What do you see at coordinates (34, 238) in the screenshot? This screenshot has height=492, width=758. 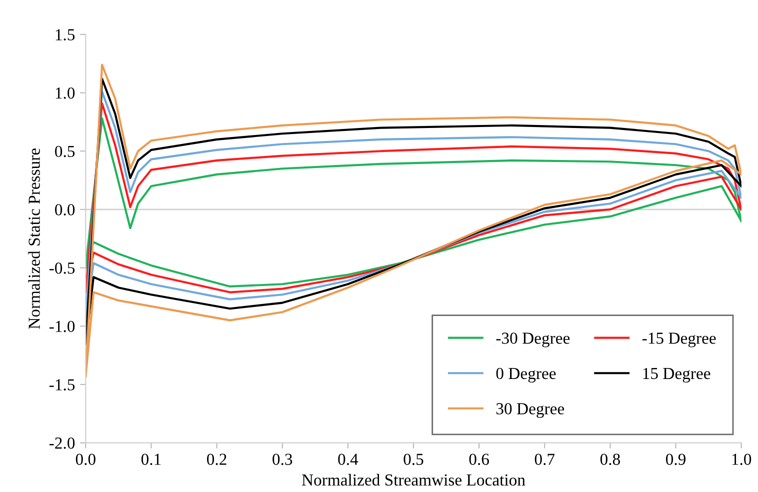 I see `y-axis-title: Normalized Static Pressure` at bounding box center [34, 238].